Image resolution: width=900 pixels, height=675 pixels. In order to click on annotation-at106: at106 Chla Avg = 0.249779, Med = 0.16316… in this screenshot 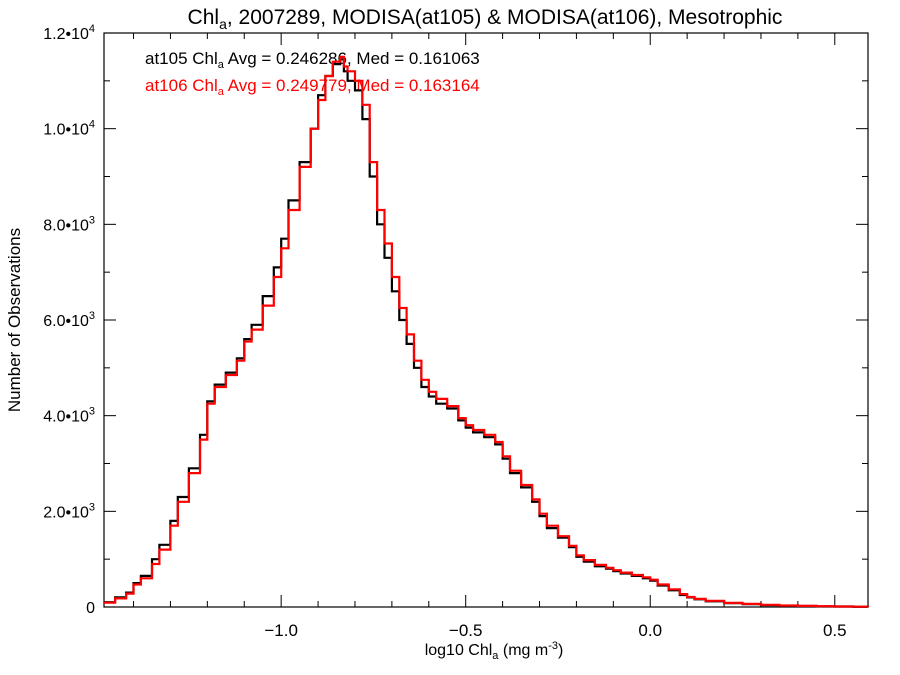, I will do `click(312, 87)`.